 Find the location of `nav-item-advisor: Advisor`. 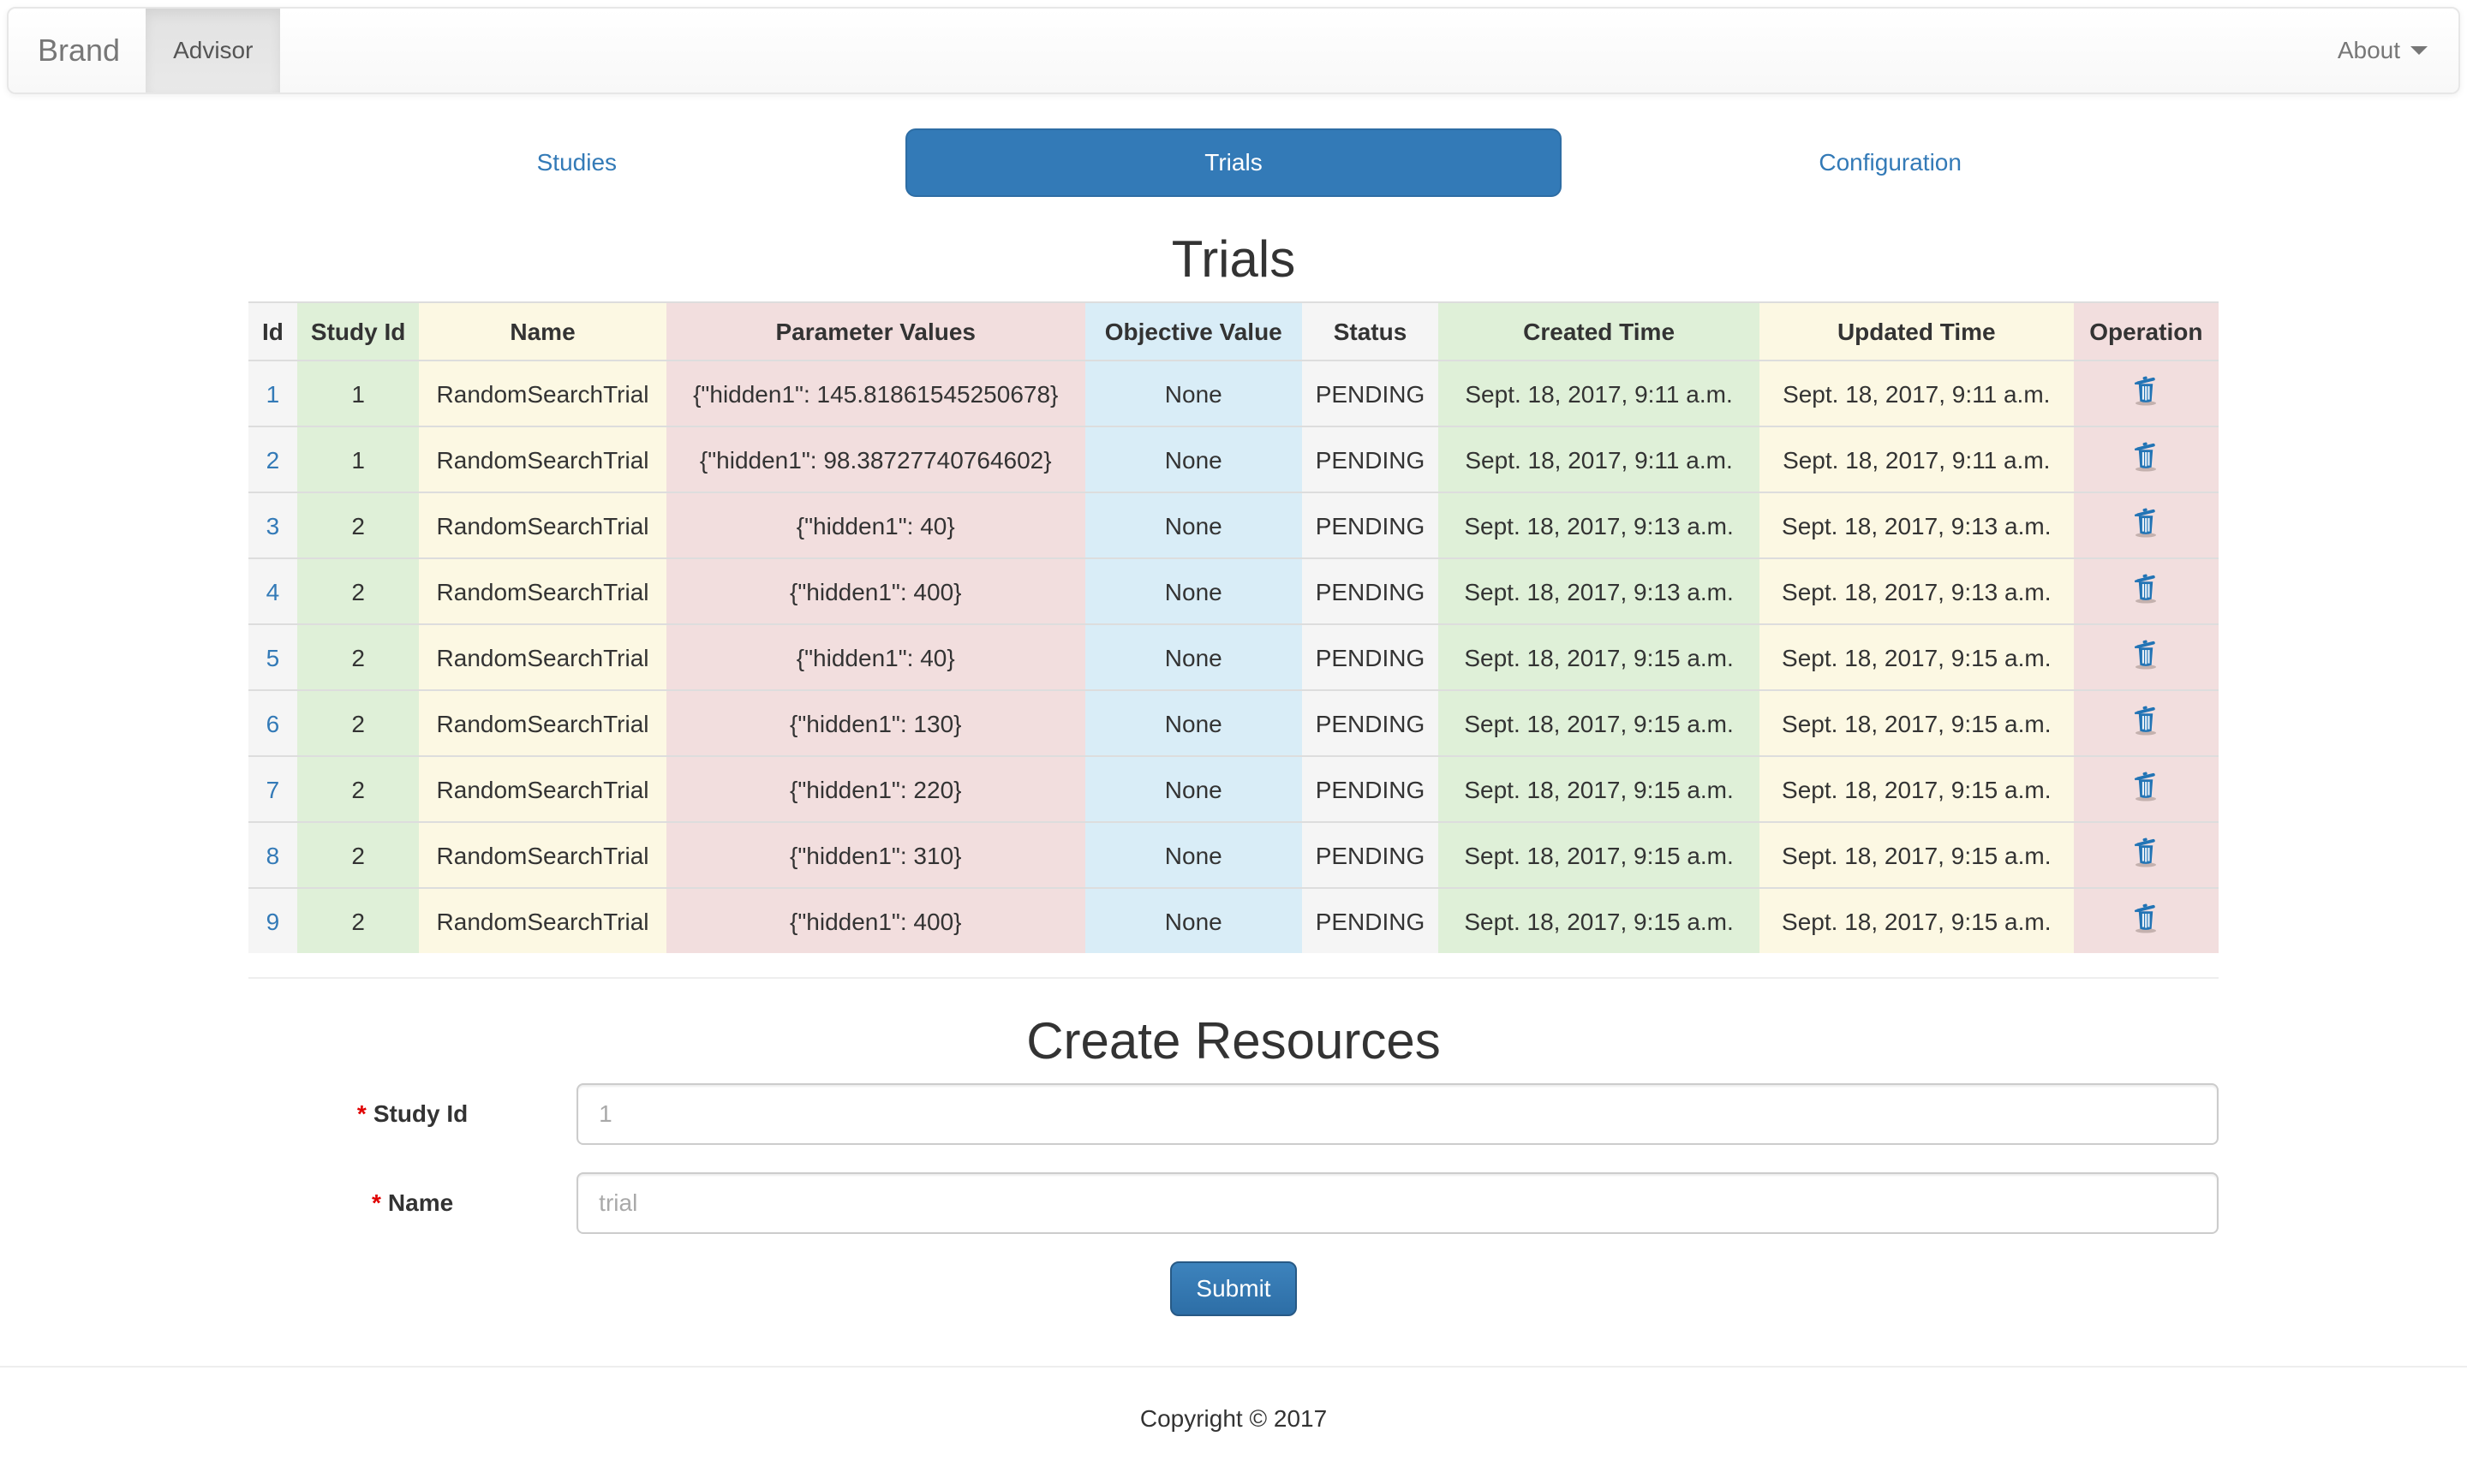

nav-item-advisor: Advisor is located at coordinates (213, 51).